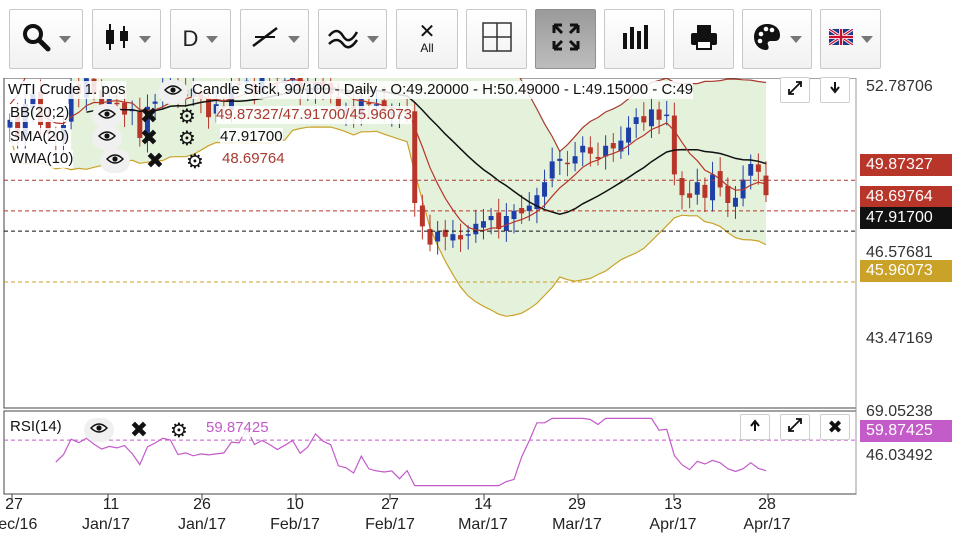 The width and height of the screenshot is (960, 540). What do you see at coordinates (565, 39) in the screenshot?
I see `fullscreen-button` at bounding box center [565, 39].